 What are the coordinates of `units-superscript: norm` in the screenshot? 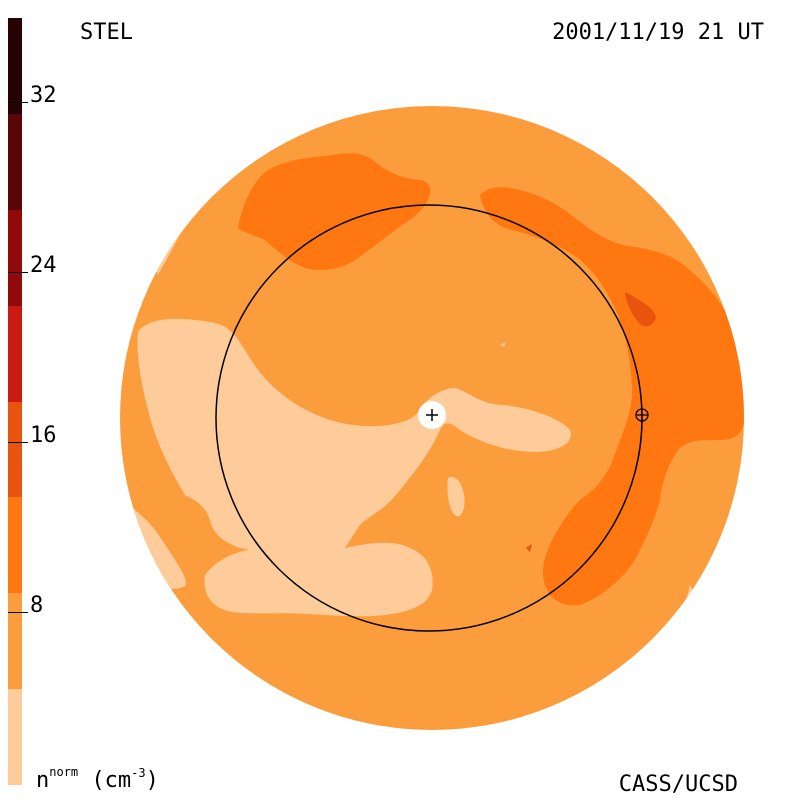 It's located at (64, 772).